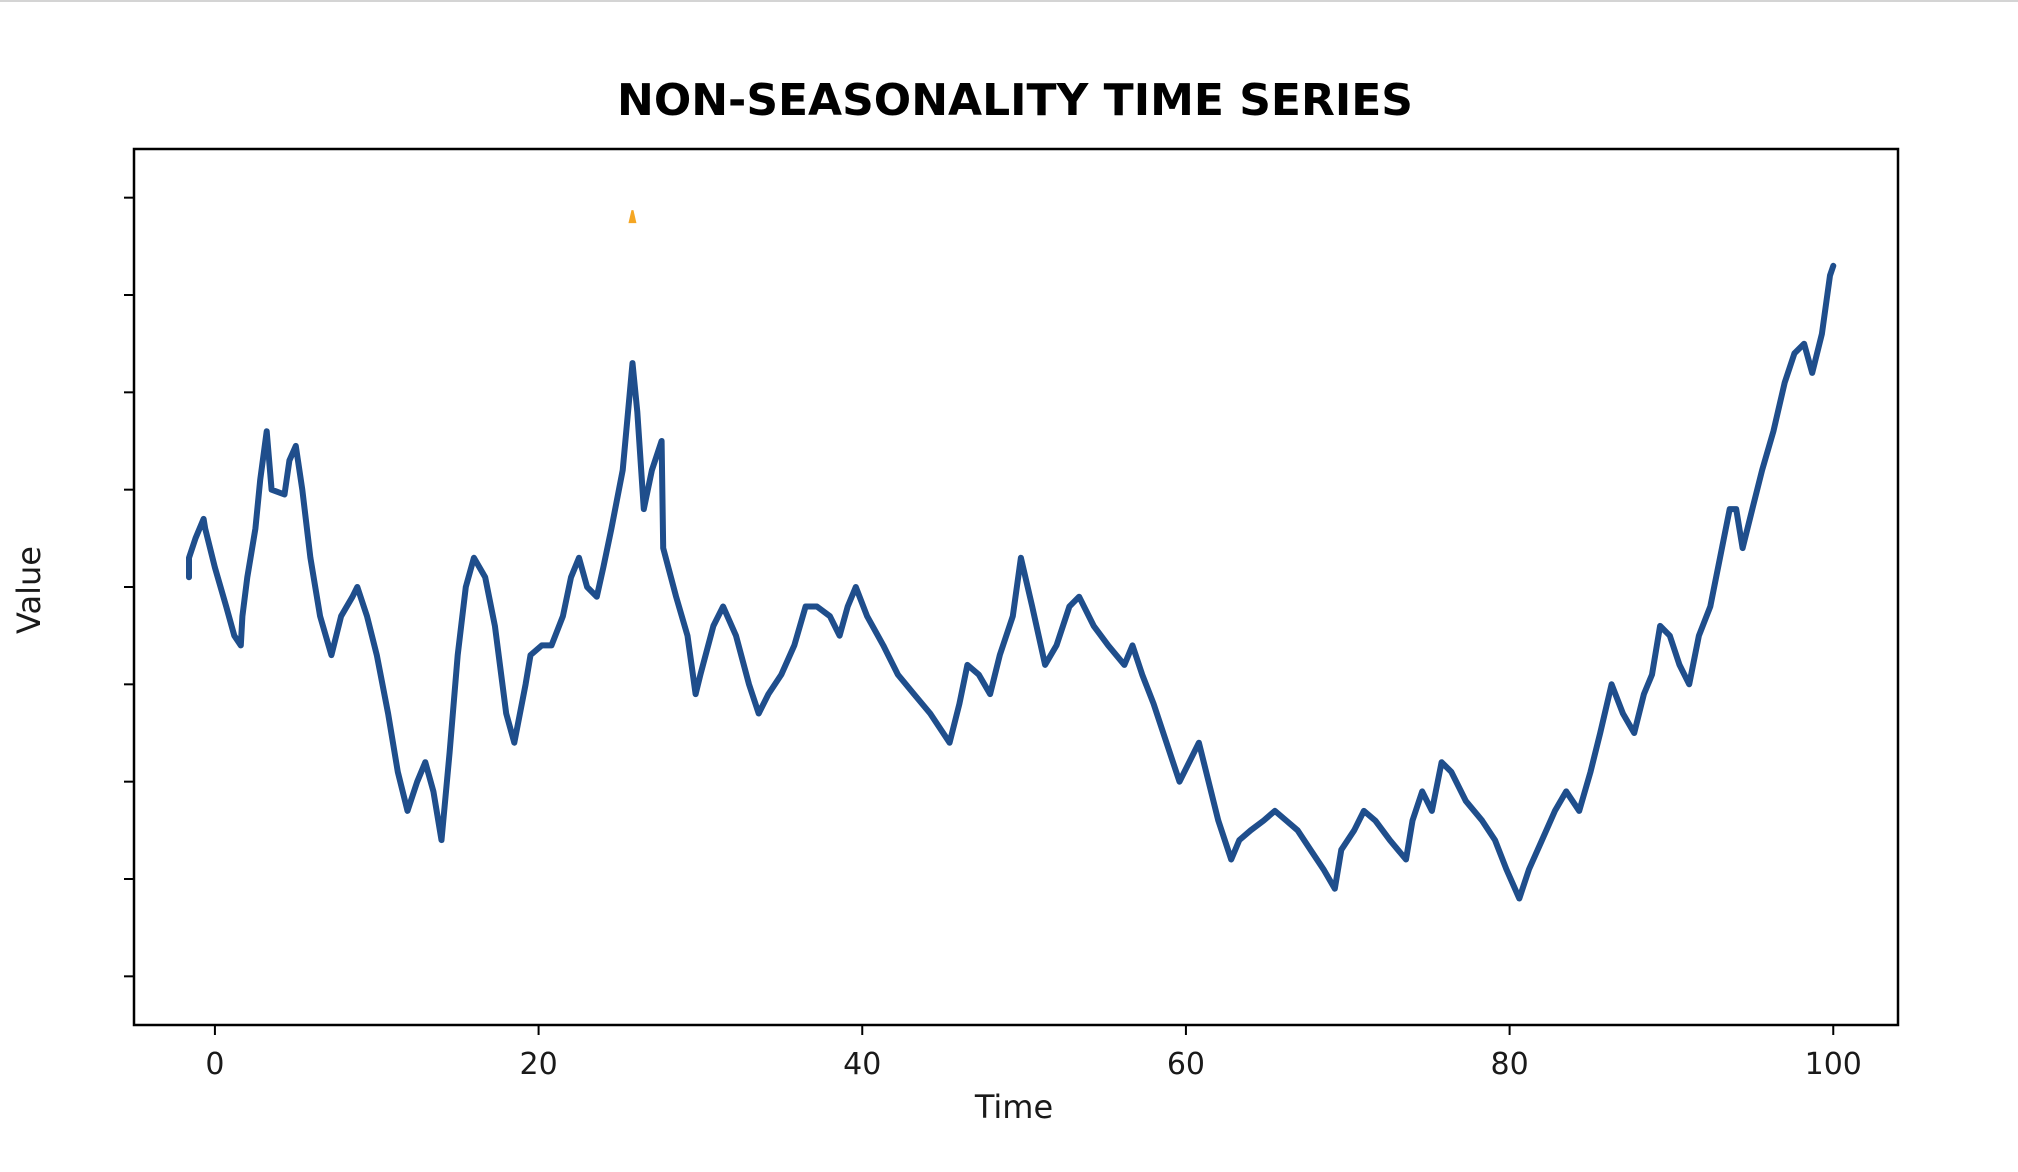 This screenshot has height=1172, width=2018. Describe the element at coordinates (1510, 1064) in the screenshot. I see `x-tick-label: 80` at that location.